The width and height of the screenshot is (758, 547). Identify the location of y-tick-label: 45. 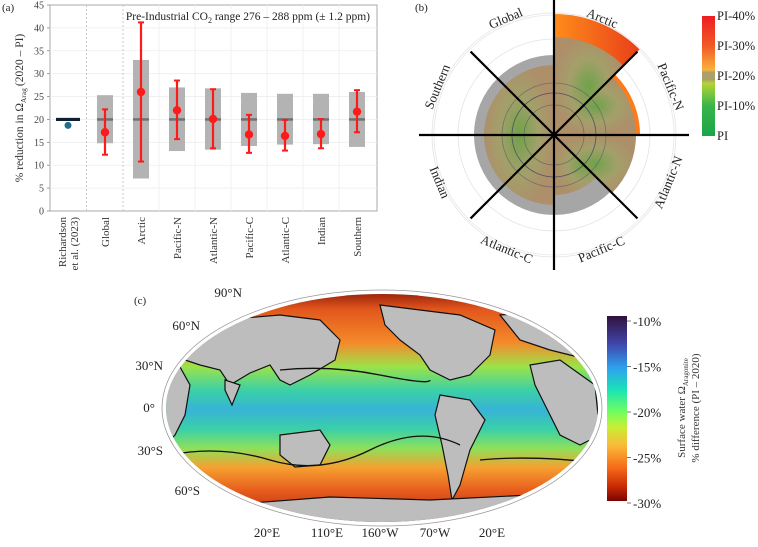
(39, 6).